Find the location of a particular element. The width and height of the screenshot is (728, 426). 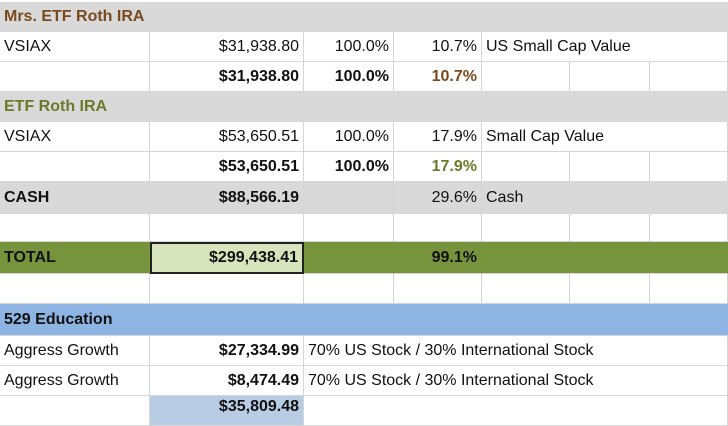

value-cell: $53,650.51 is located at coordinates (227, 137).